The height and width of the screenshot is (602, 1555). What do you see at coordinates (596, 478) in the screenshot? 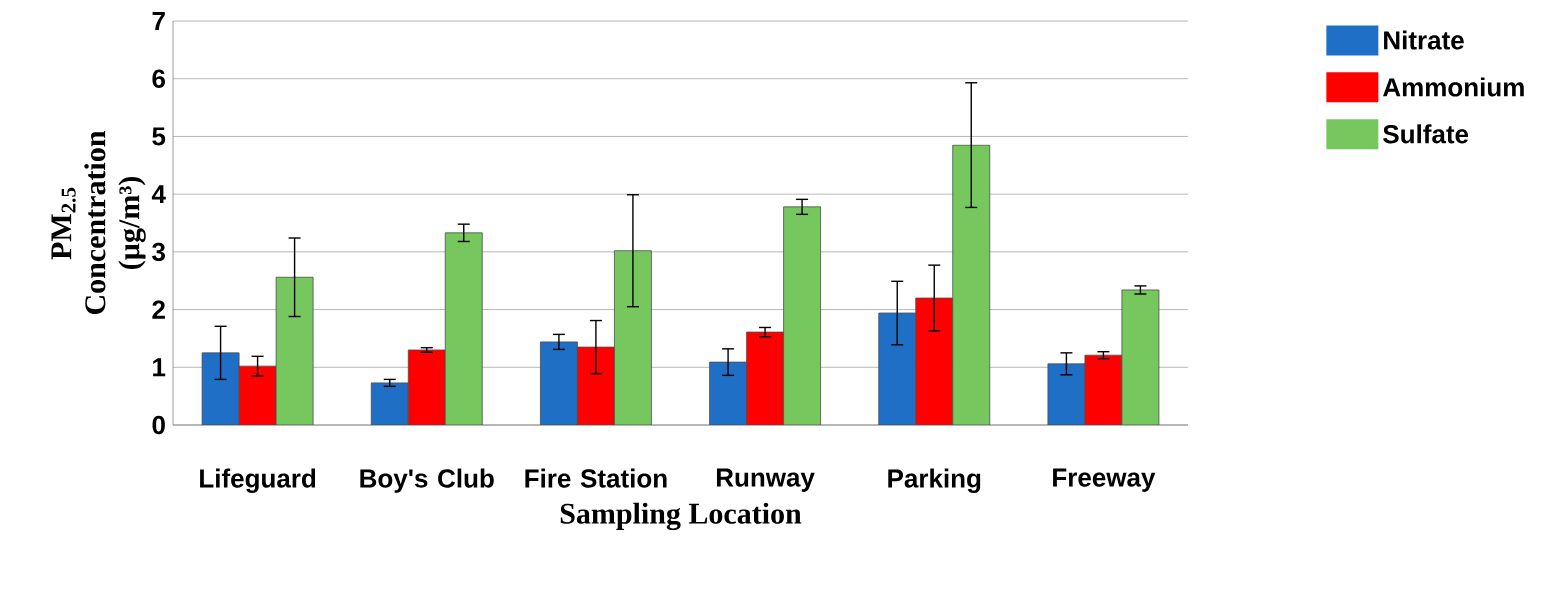
I see `x-tick-label: Fire Station` at bounding box center [596, 478].